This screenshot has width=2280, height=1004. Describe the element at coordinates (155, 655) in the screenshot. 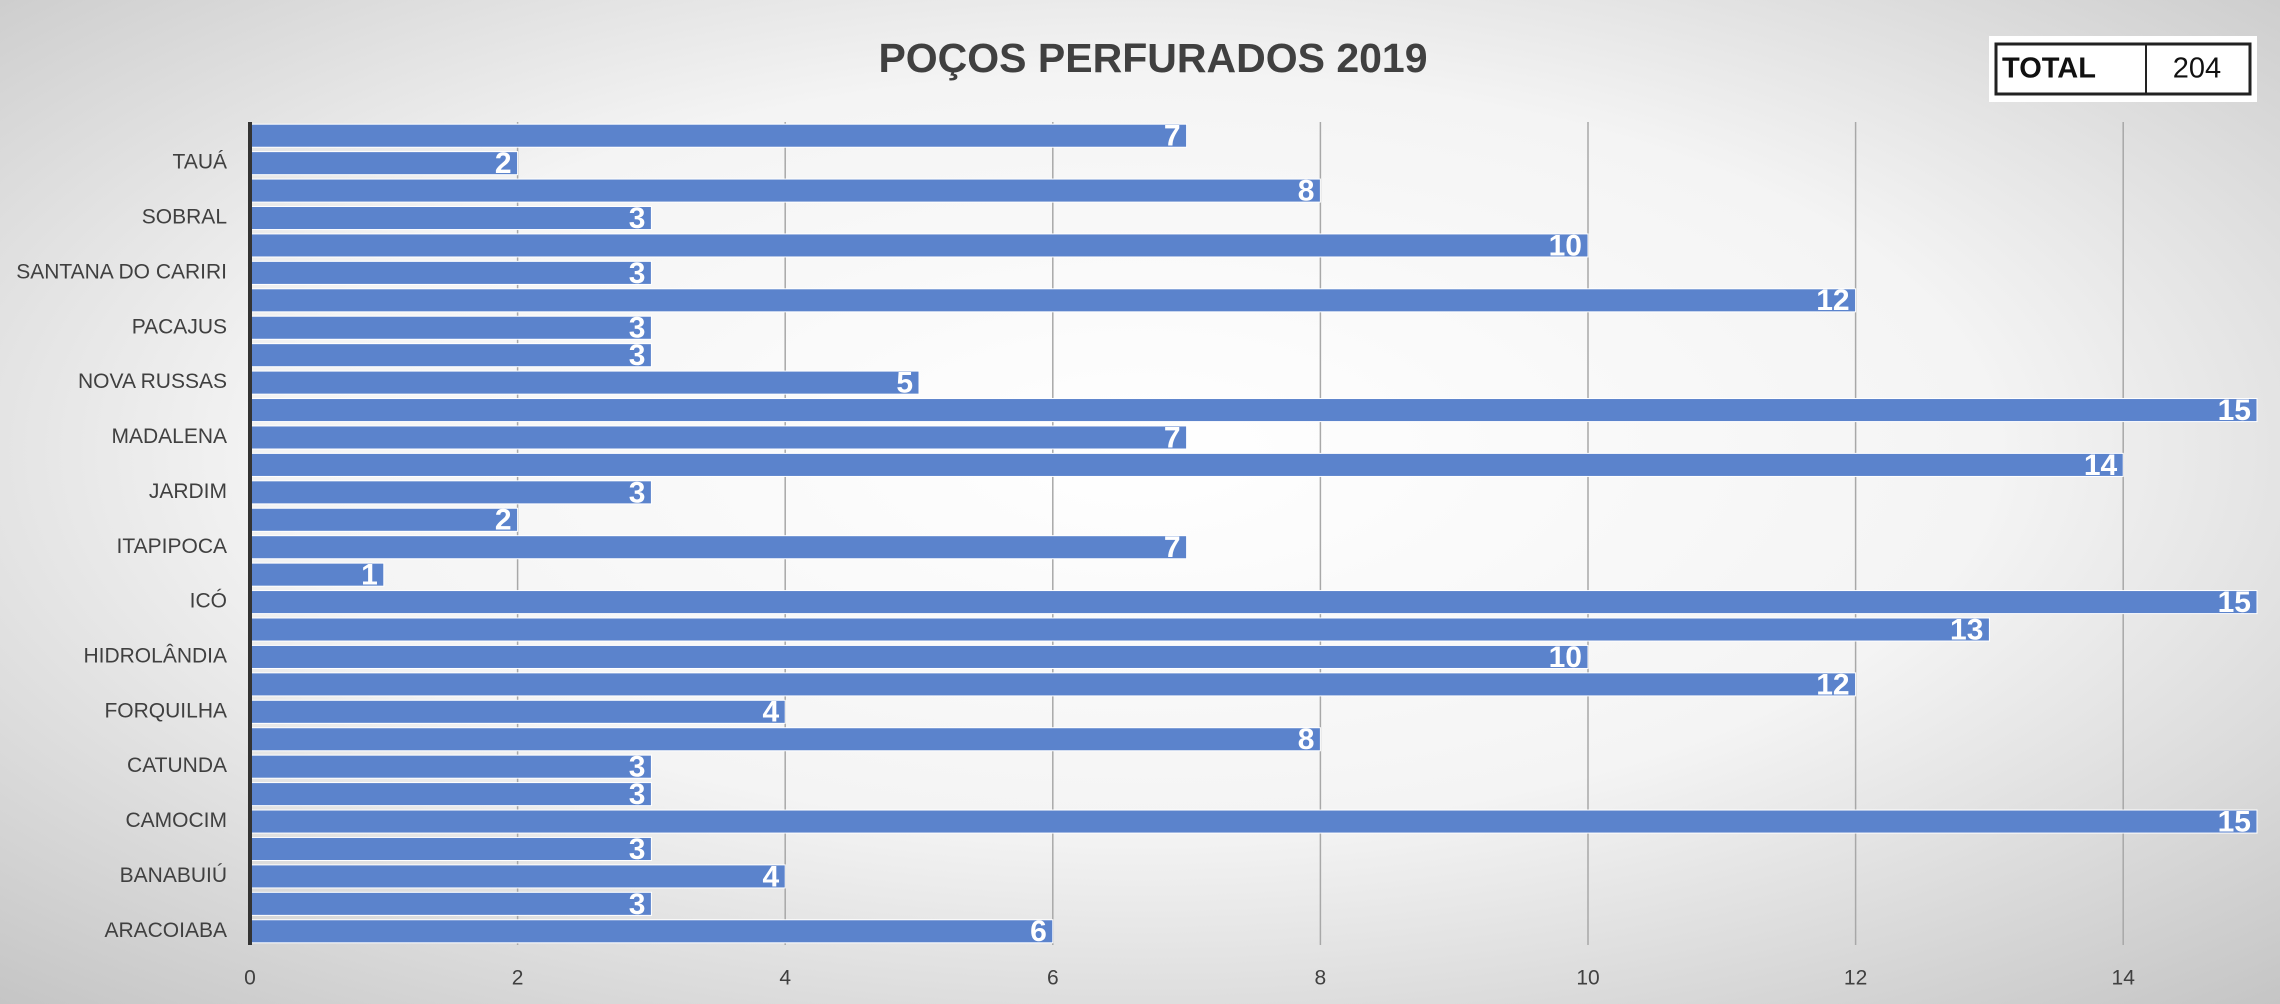

I see `y-tick-label: HIDROLÂNDIA` at that location.